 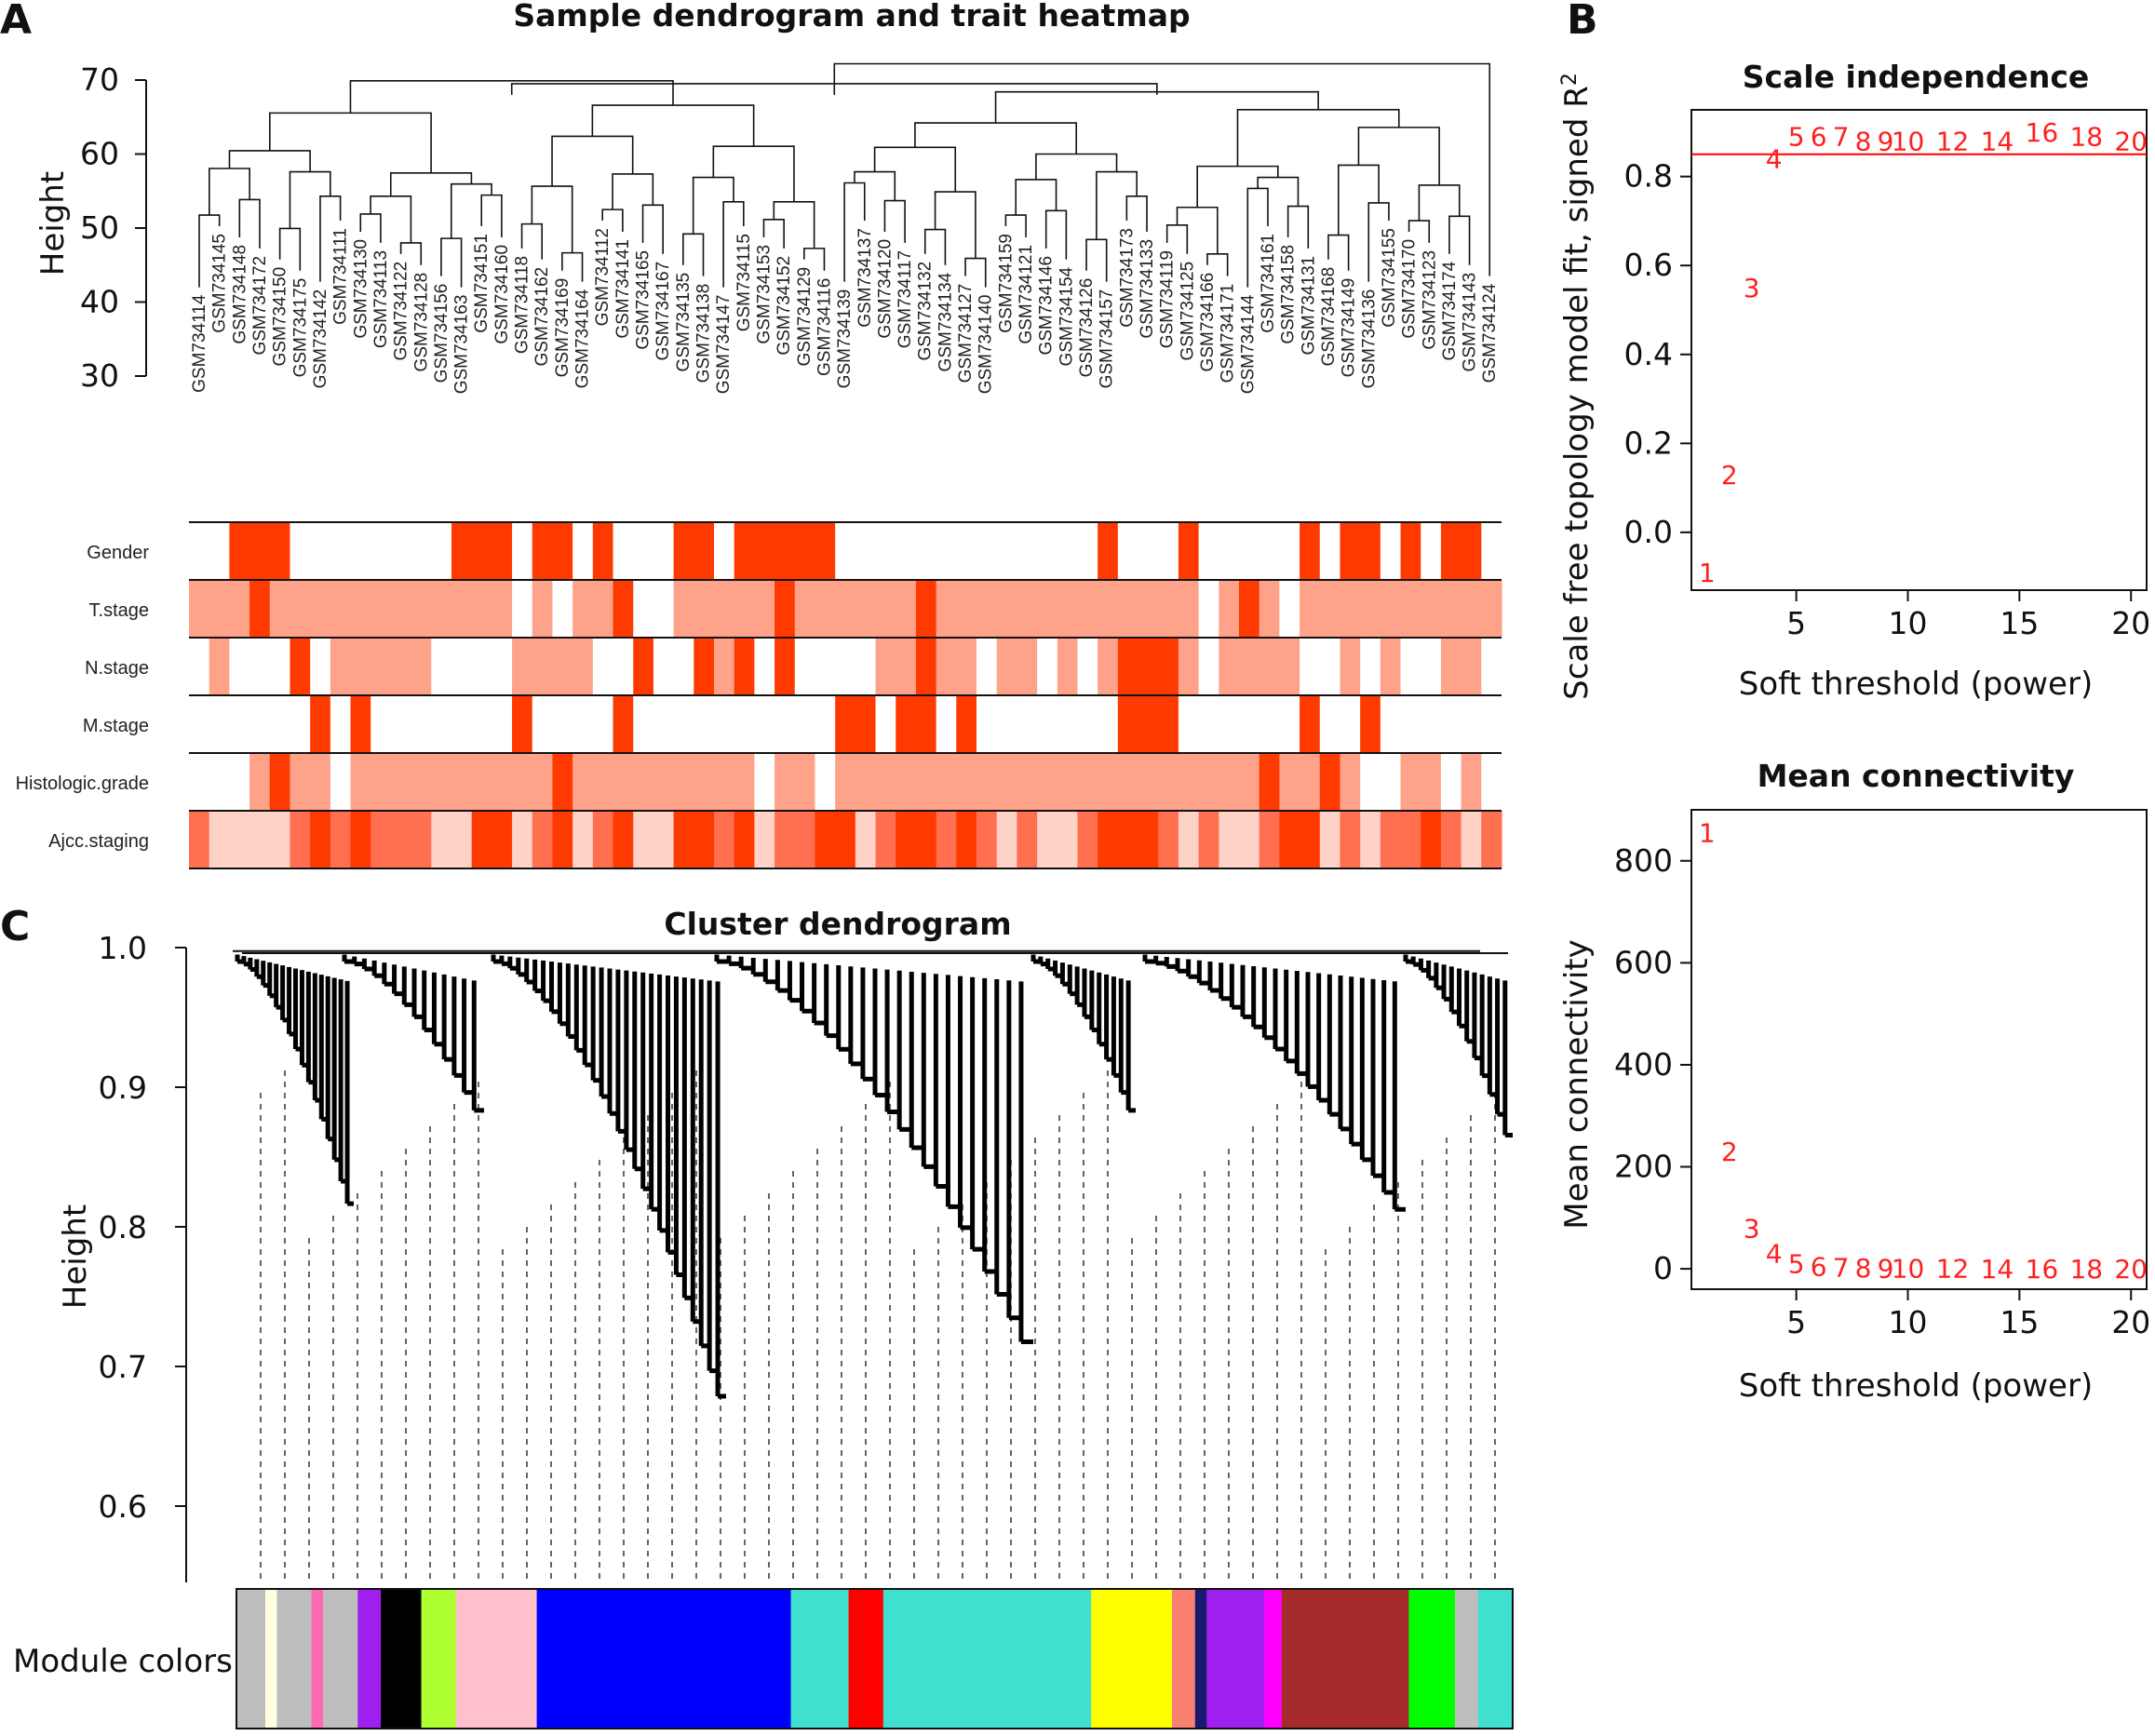 What do you see at coordinates (837, 924) in the screenshot?
I see `cluster-dendrogram-title: Cluster dendrogram` at bounding box center [837, 924].